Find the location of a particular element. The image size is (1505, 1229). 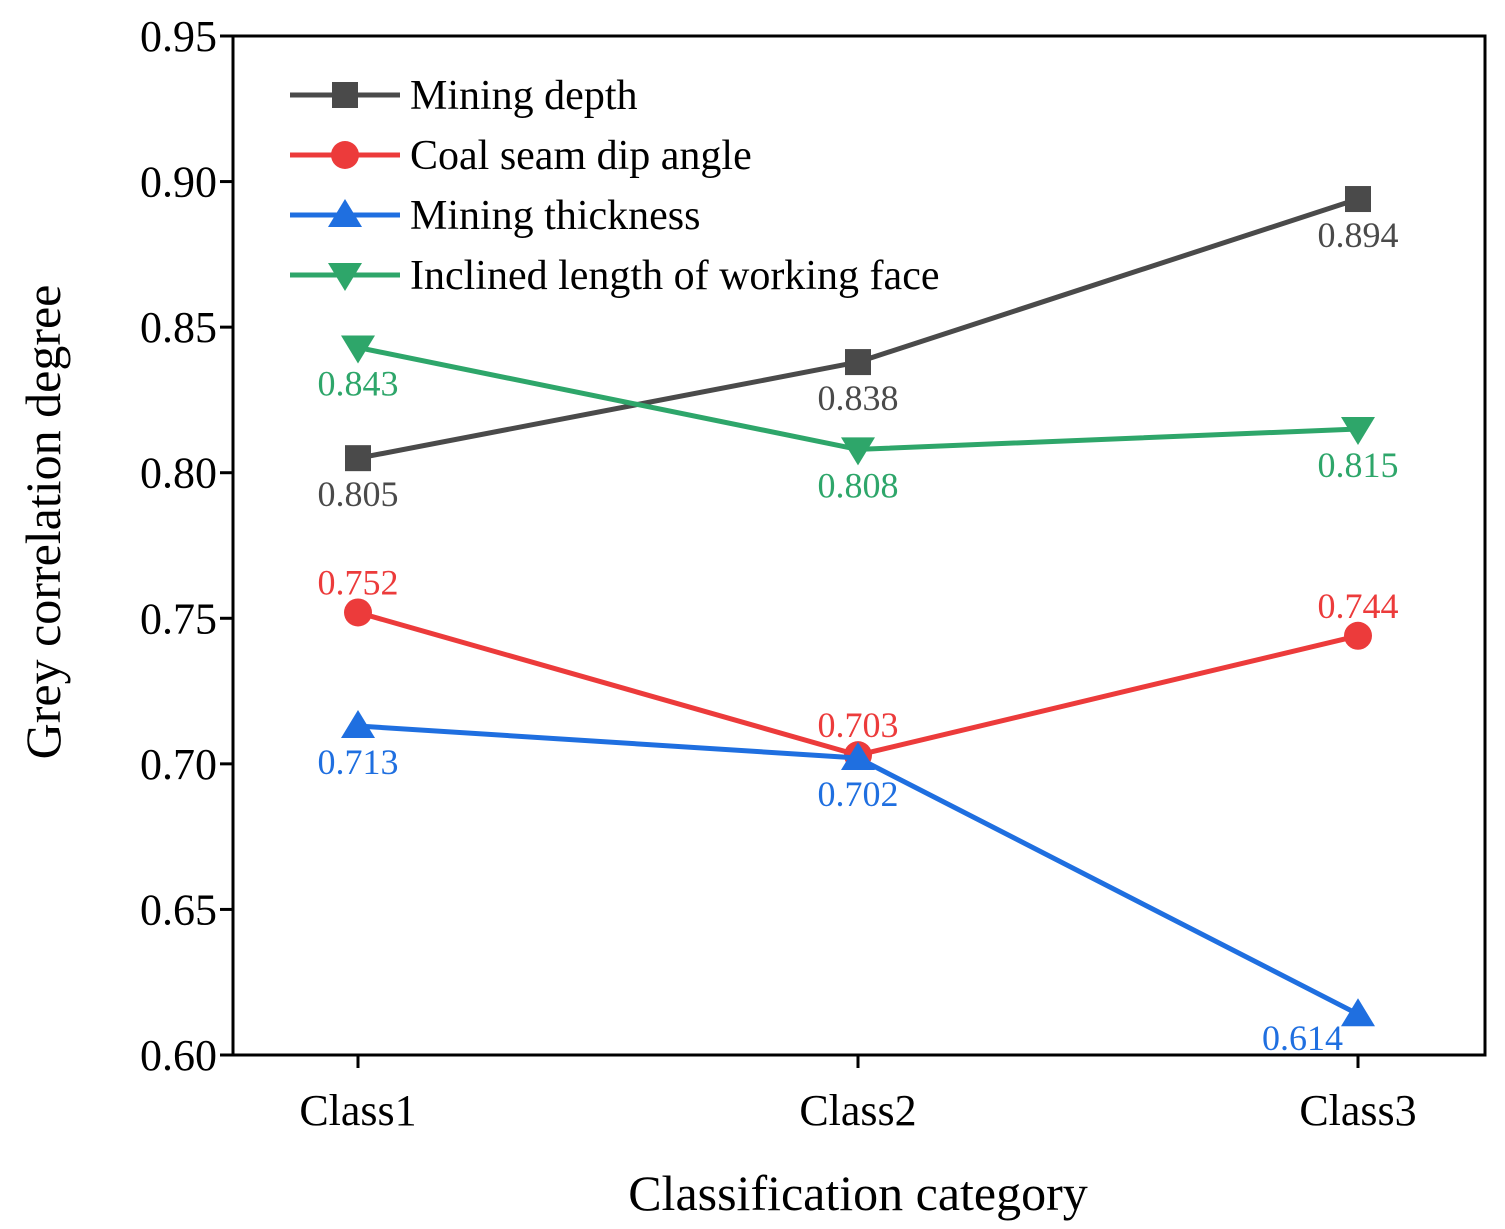

y-tick-label-5: 0.85 is located at coordinates (178, 327).